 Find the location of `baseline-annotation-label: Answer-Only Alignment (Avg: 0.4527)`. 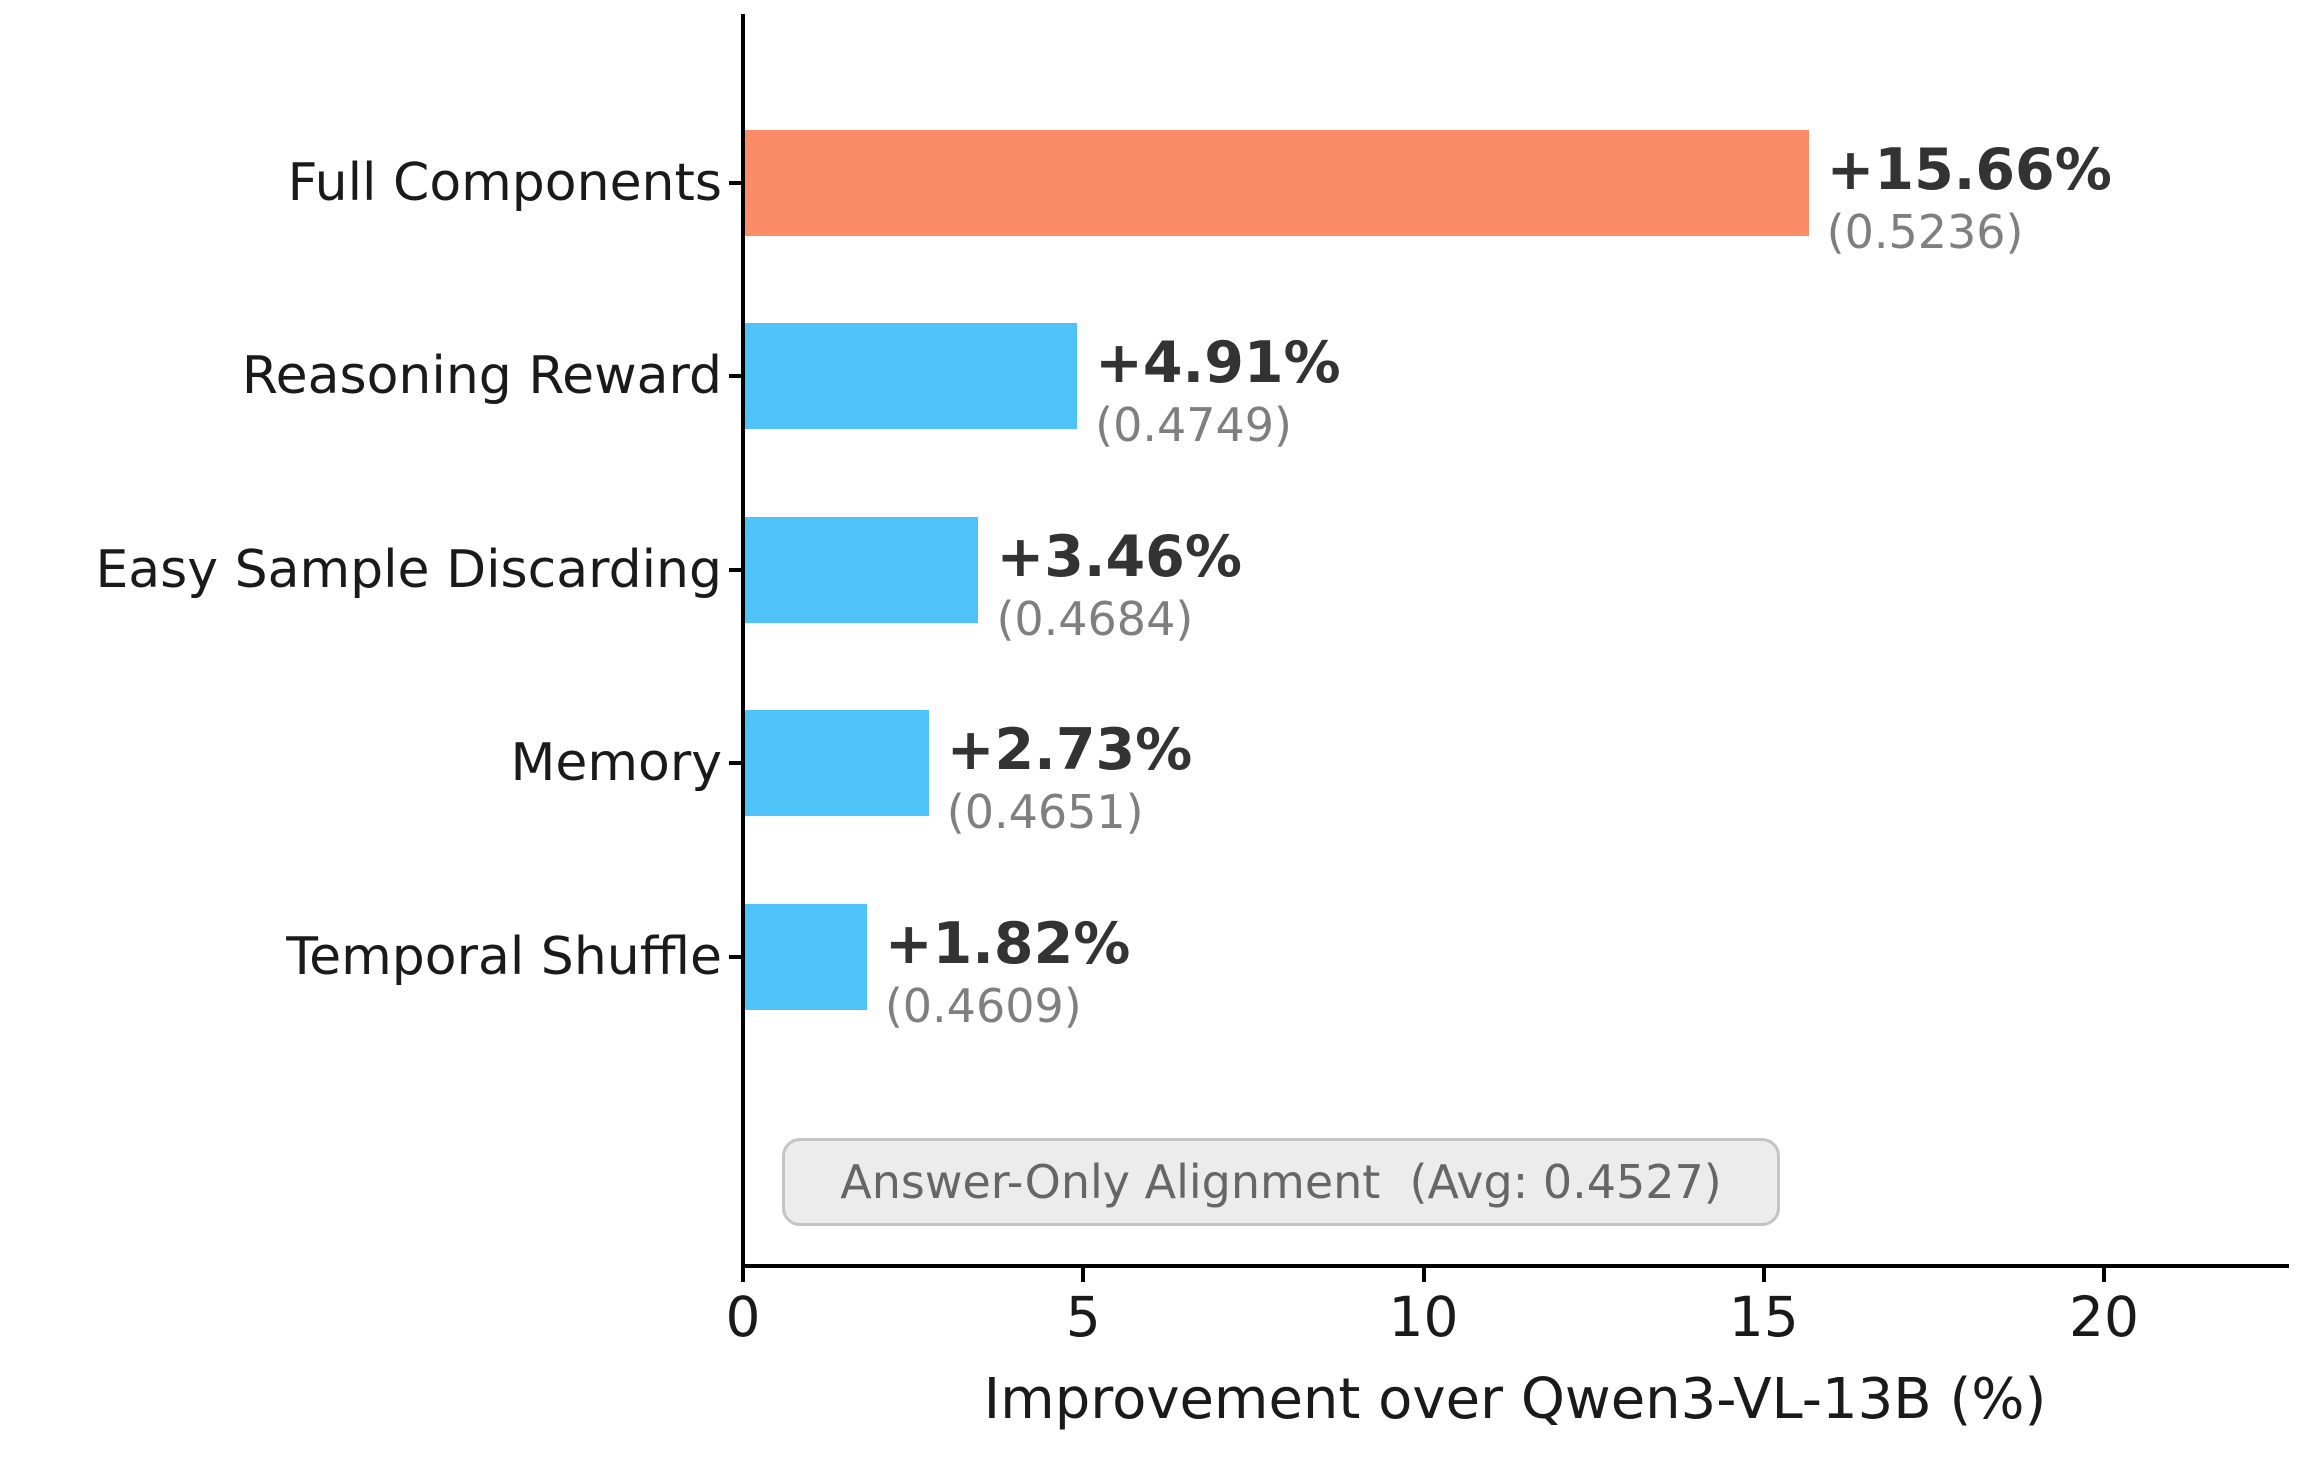

baseline-annotation-label: Answer-Only Alignment (Avg: 0.4527) is located at coordinates (1281, 1182).